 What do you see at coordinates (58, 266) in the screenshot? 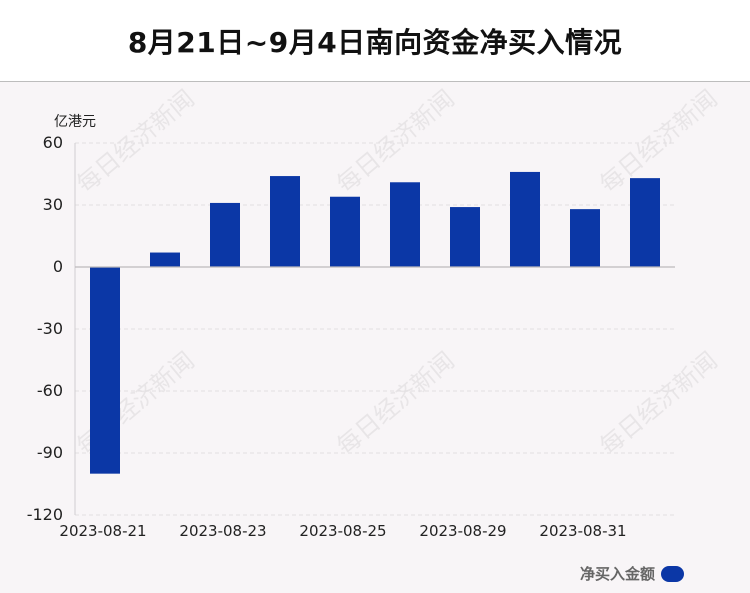
I see `y-tick-label: 0` at bounding box center [58, 266].